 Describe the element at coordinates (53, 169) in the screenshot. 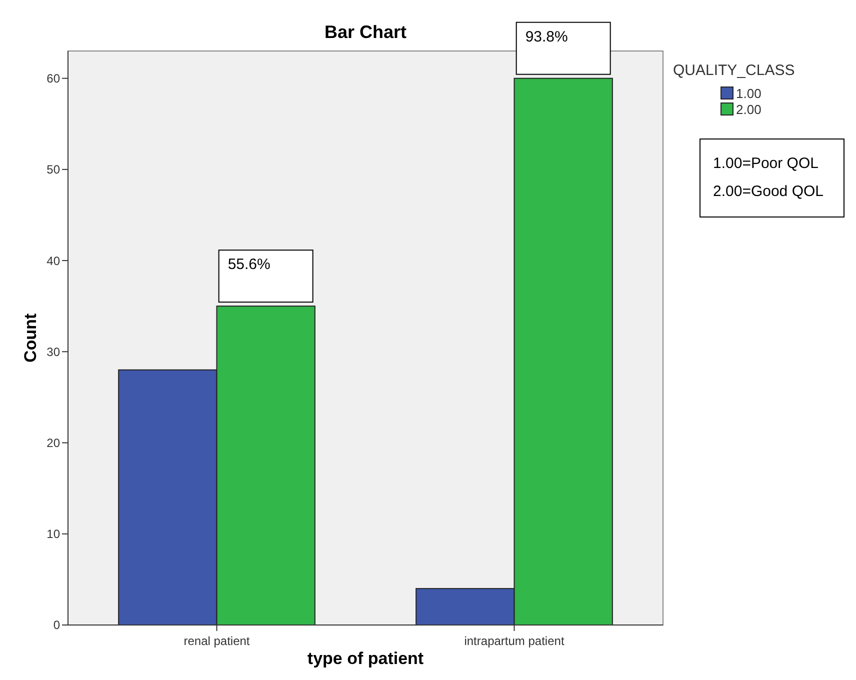

I see `y-tick-label: 50` at that location.